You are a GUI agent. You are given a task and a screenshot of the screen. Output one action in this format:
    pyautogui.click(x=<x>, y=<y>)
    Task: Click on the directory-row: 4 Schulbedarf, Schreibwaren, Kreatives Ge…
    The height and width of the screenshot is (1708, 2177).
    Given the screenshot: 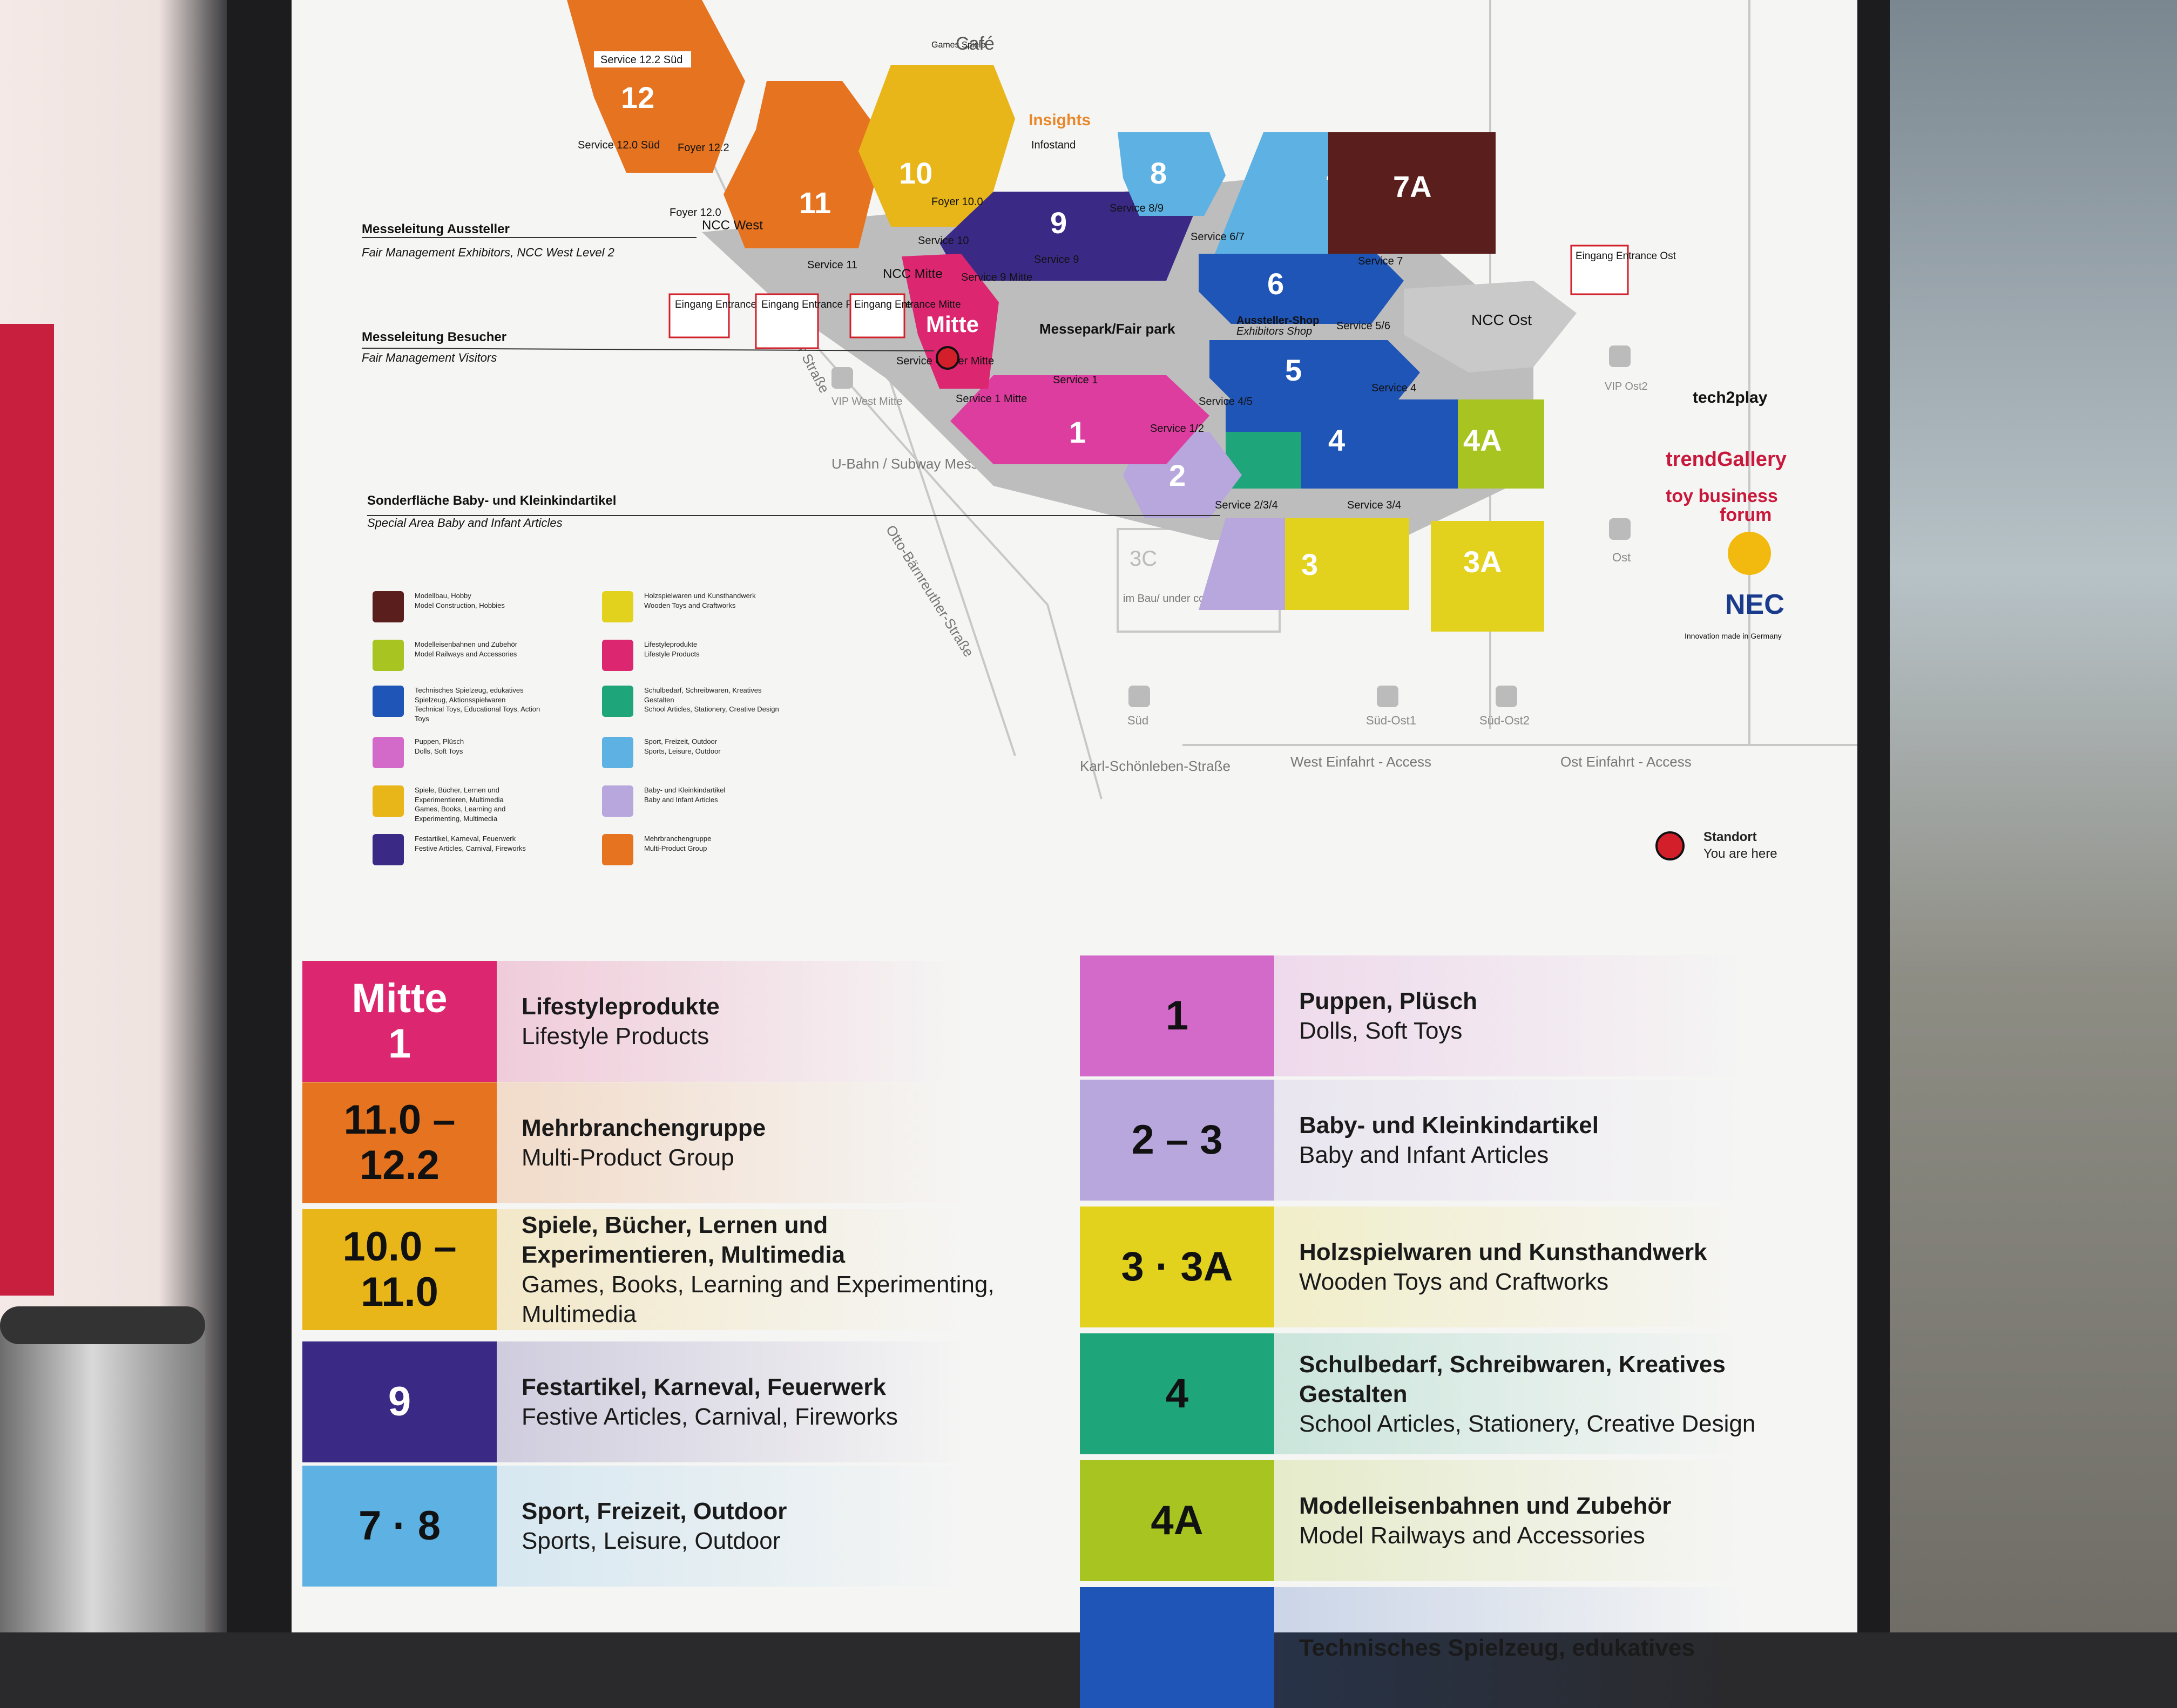 What is the action you would take?
    pyautogui.click(x=1438, y=1393)
    